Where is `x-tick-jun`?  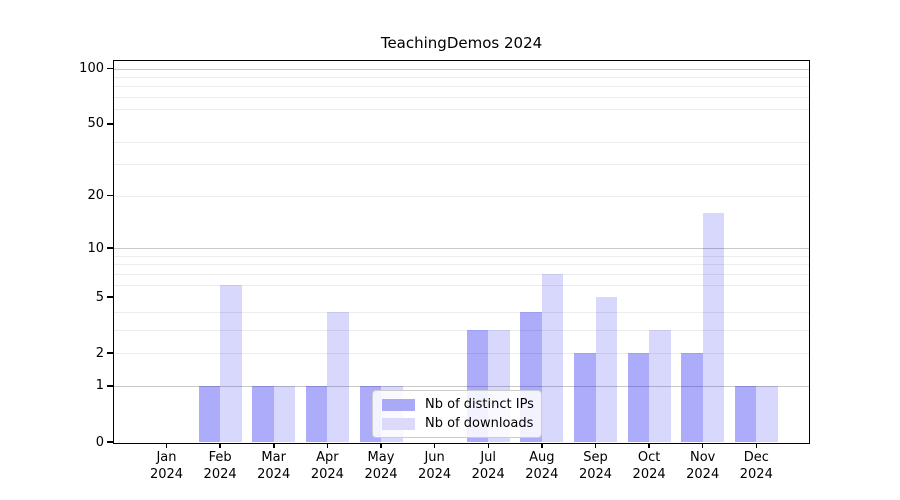 x-tick-jun is located at coordinates (434, 445).